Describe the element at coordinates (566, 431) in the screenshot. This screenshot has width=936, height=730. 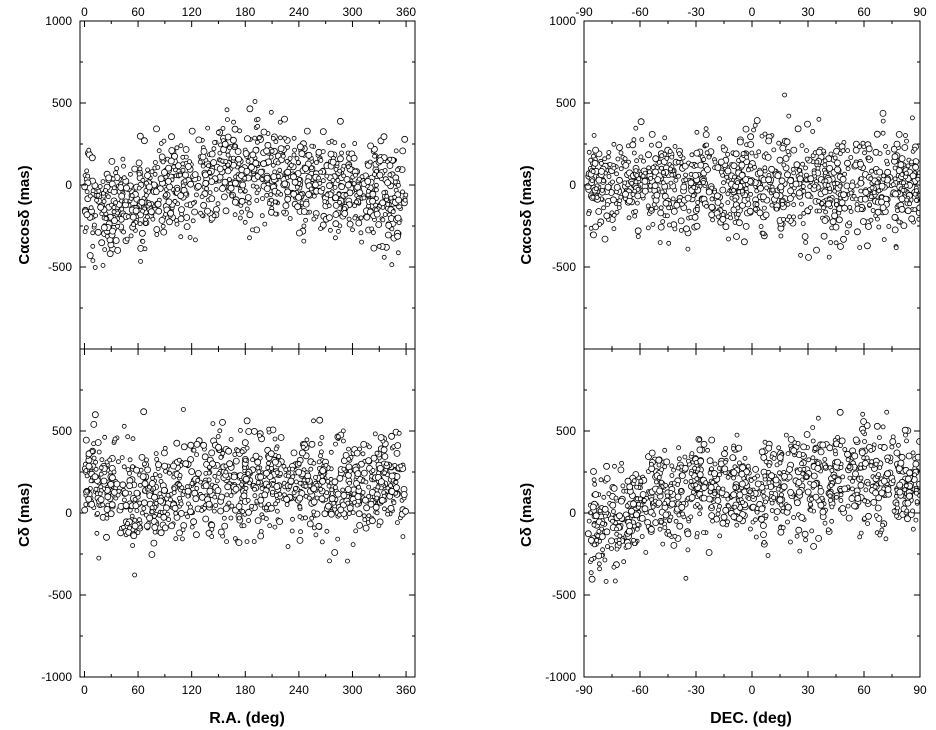
I see `y-tick-label: 500` at that location.